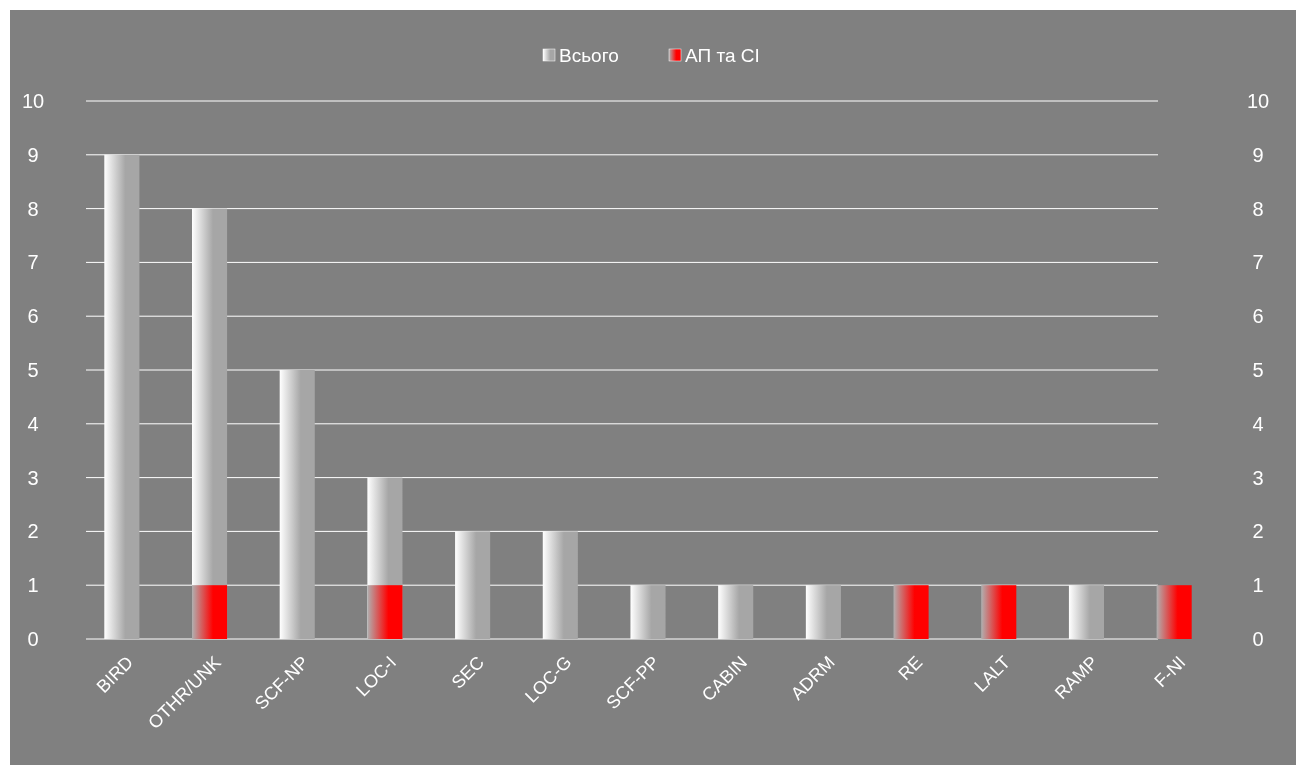 Image resolution: width=1306 pixels, height=775 pixels. I want to click on y2-tick-label: 10, so click(1258, 101).